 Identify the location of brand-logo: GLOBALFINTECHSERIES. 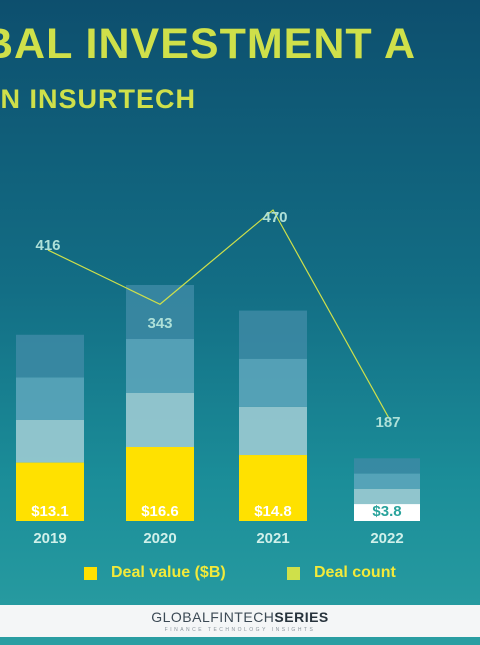
(240, 617).